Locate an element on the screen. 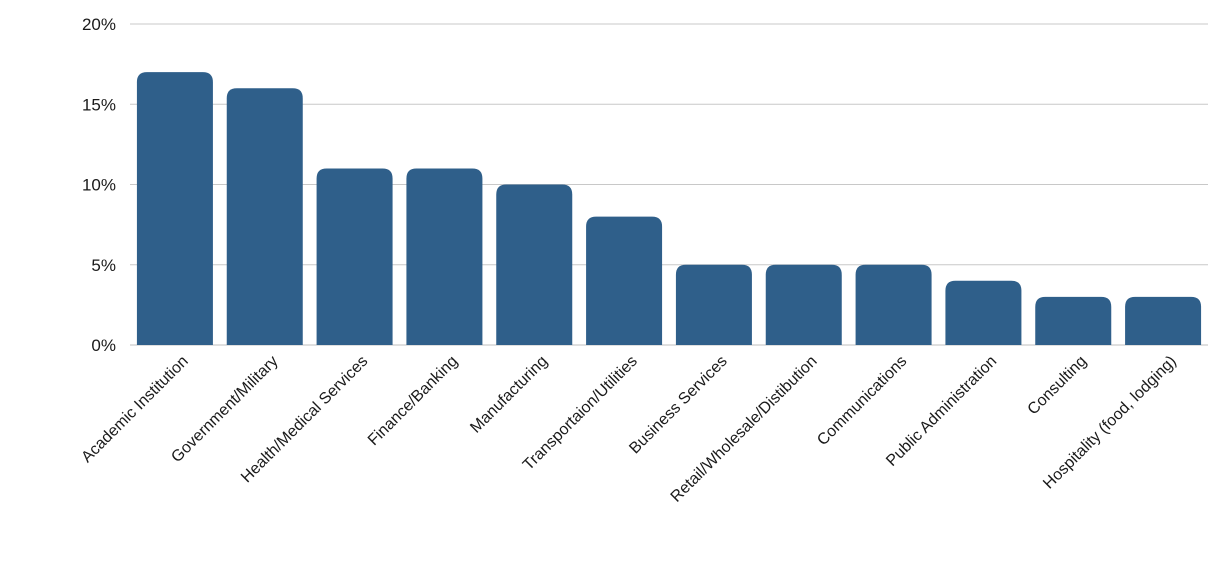 The image size is (1224, 561). y-tick-label: 20% is located at coordinates (99, 24).